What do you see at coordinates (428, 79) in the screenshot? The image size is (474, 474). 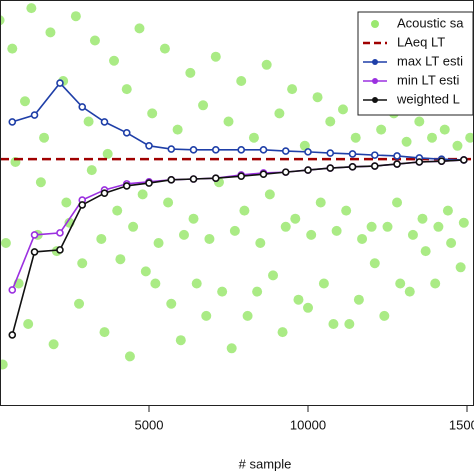 I see `legend-label: min LT esti` at bounding box center [428, 79].